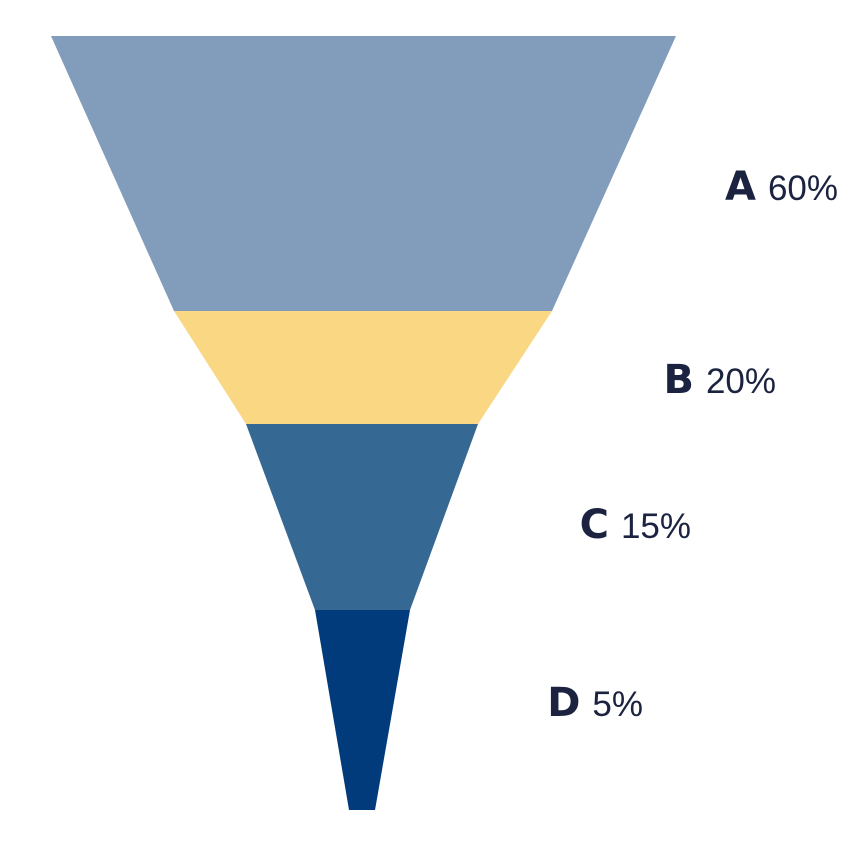 The width and height of the screenshot is (853, 843). What do you see at coordinates (678, 380) in the screenshot?
I see `stage-name: B` at bounding box center [678, 380].